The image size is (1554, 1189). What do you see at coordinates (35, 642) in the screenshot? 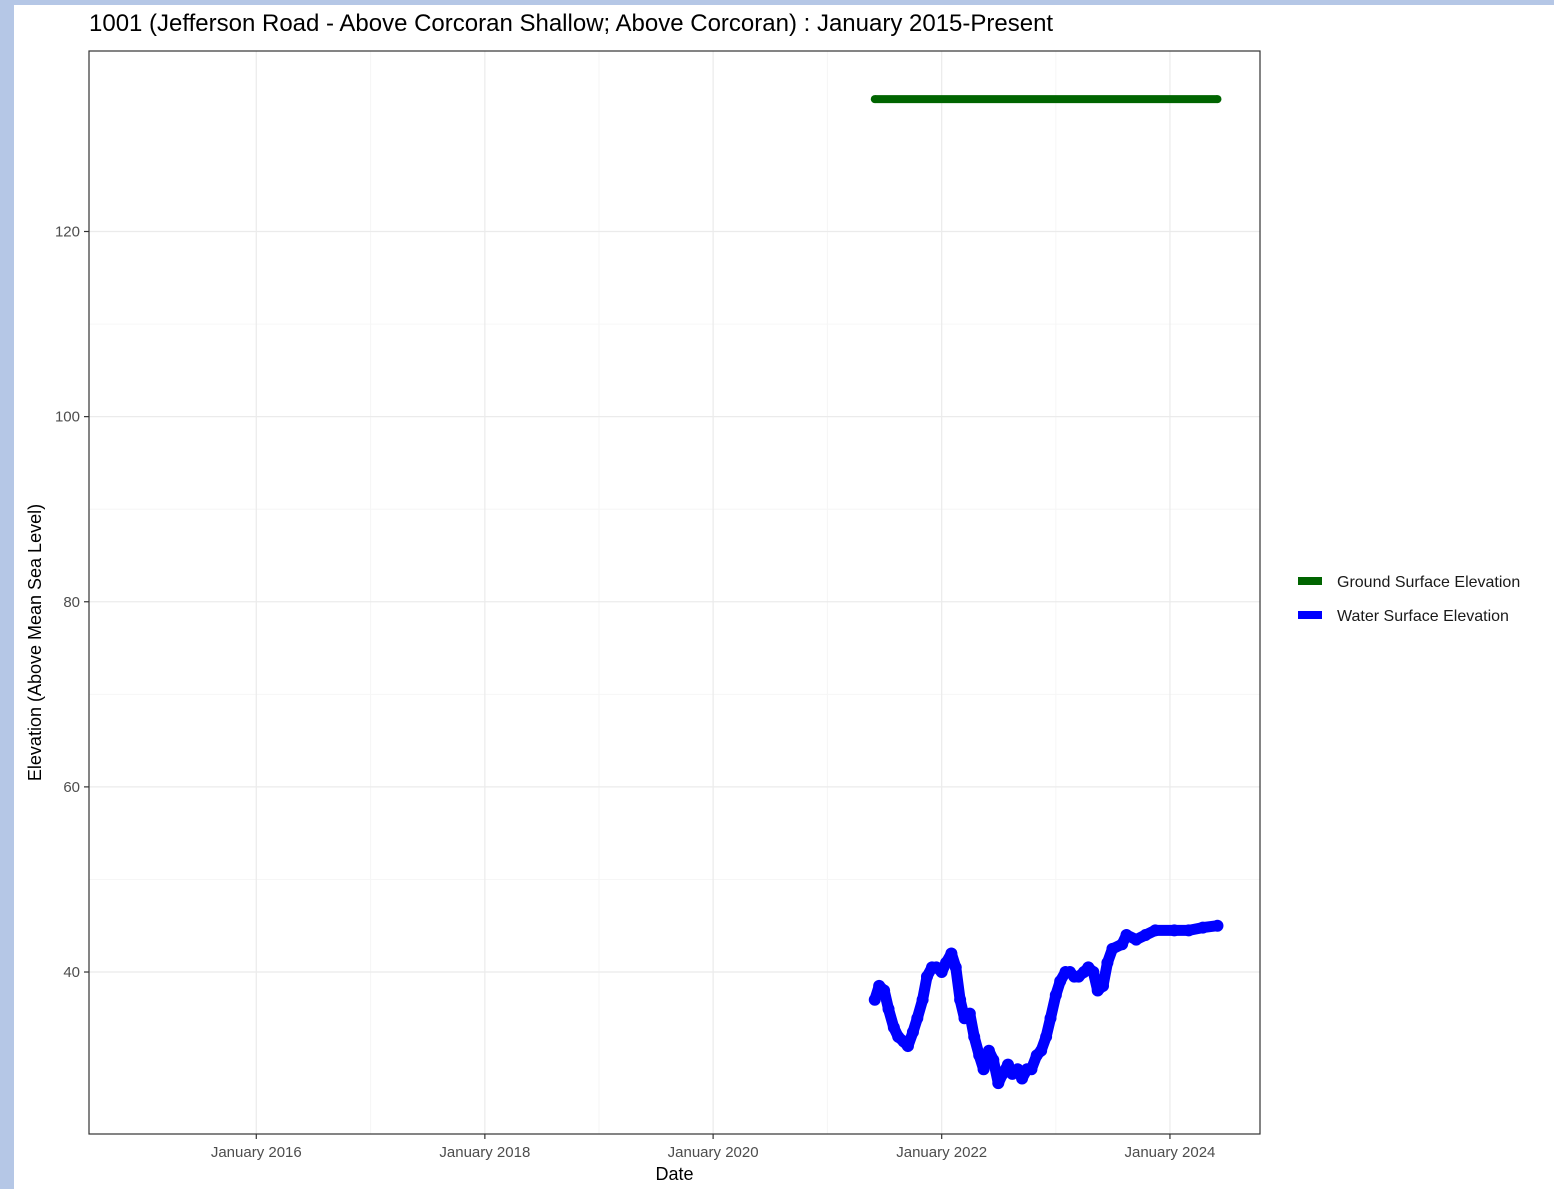
I see `y-axis-title: Elevation (Above Mean Sea Level)` at bounding box center [35, 642].